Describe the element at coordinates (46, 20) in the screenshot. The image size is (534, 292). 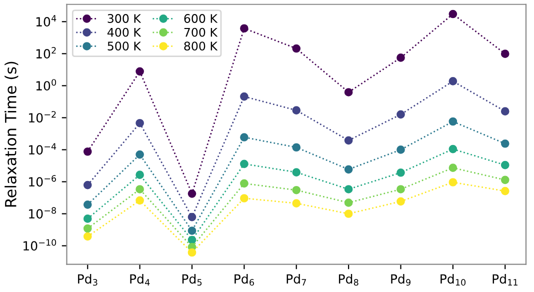
I see `y-tick-label: 10$^{4}$` at that location.